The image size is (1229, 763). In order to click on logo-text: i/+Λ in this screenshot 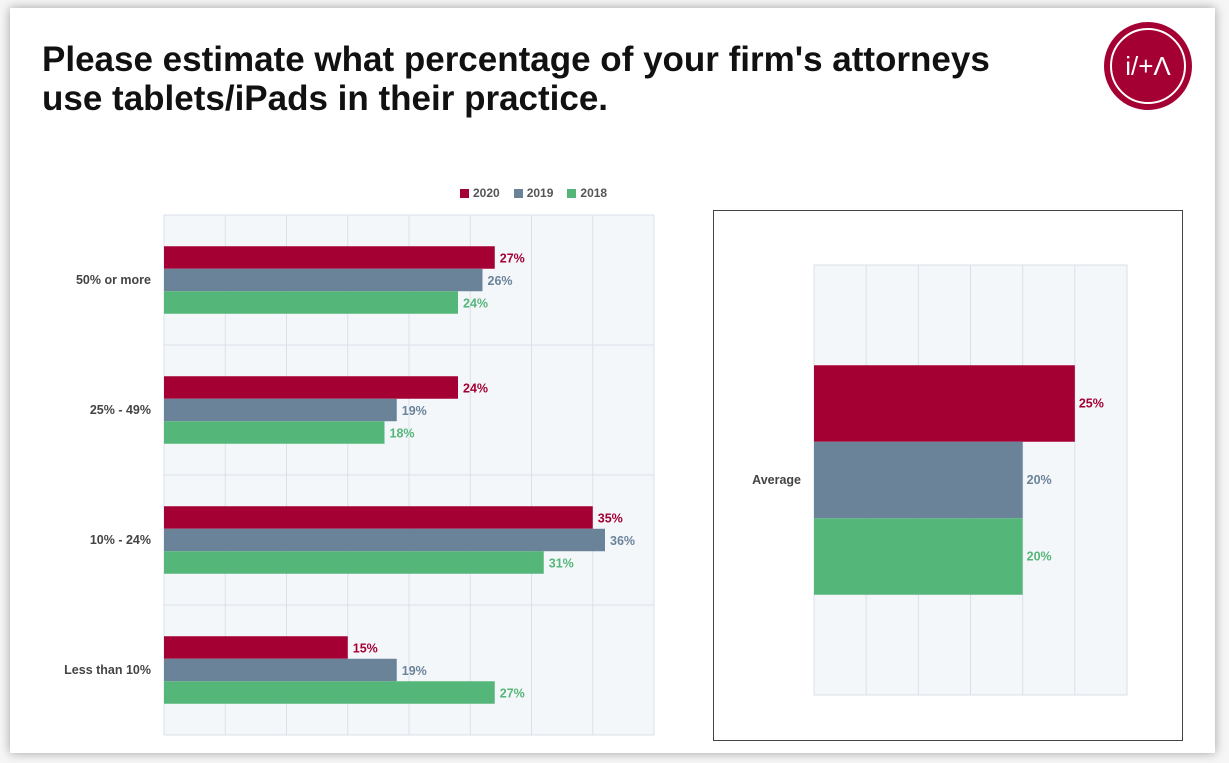, I will do `click(1148, 66)`.